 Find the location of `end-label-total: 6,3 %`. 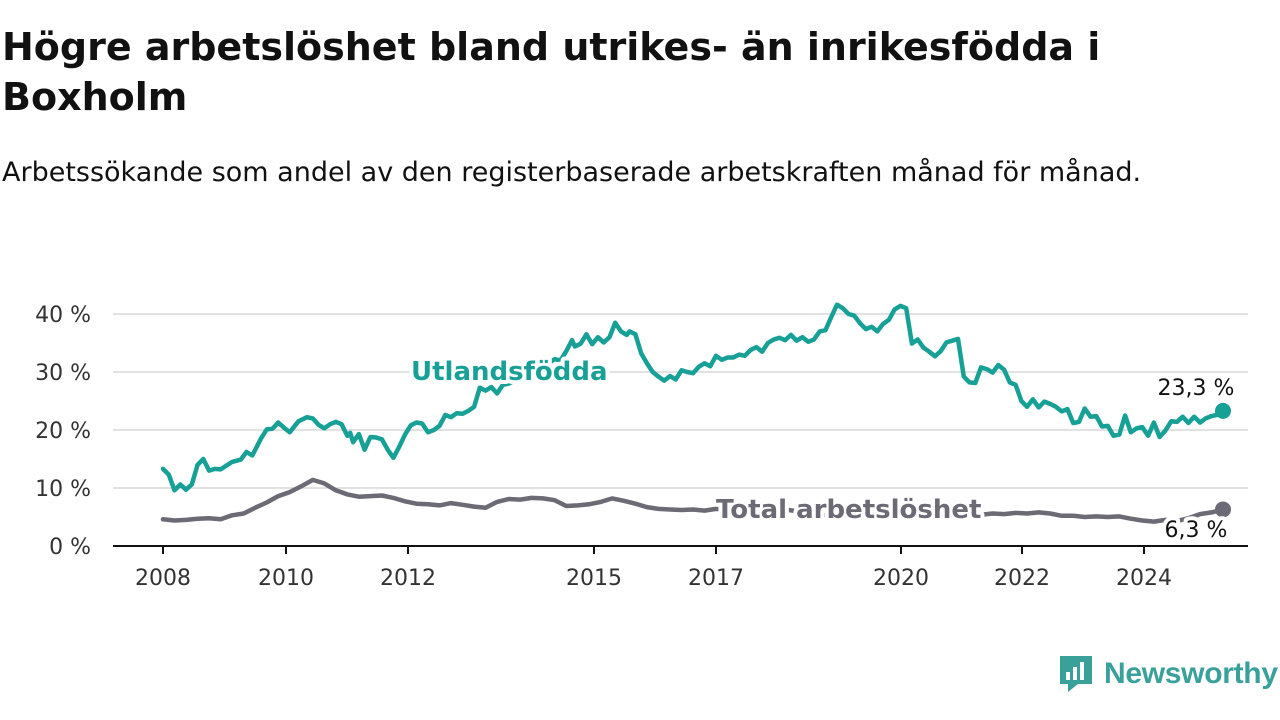

end-label-total: 6,3 % is located at coordinates (1196, 530).